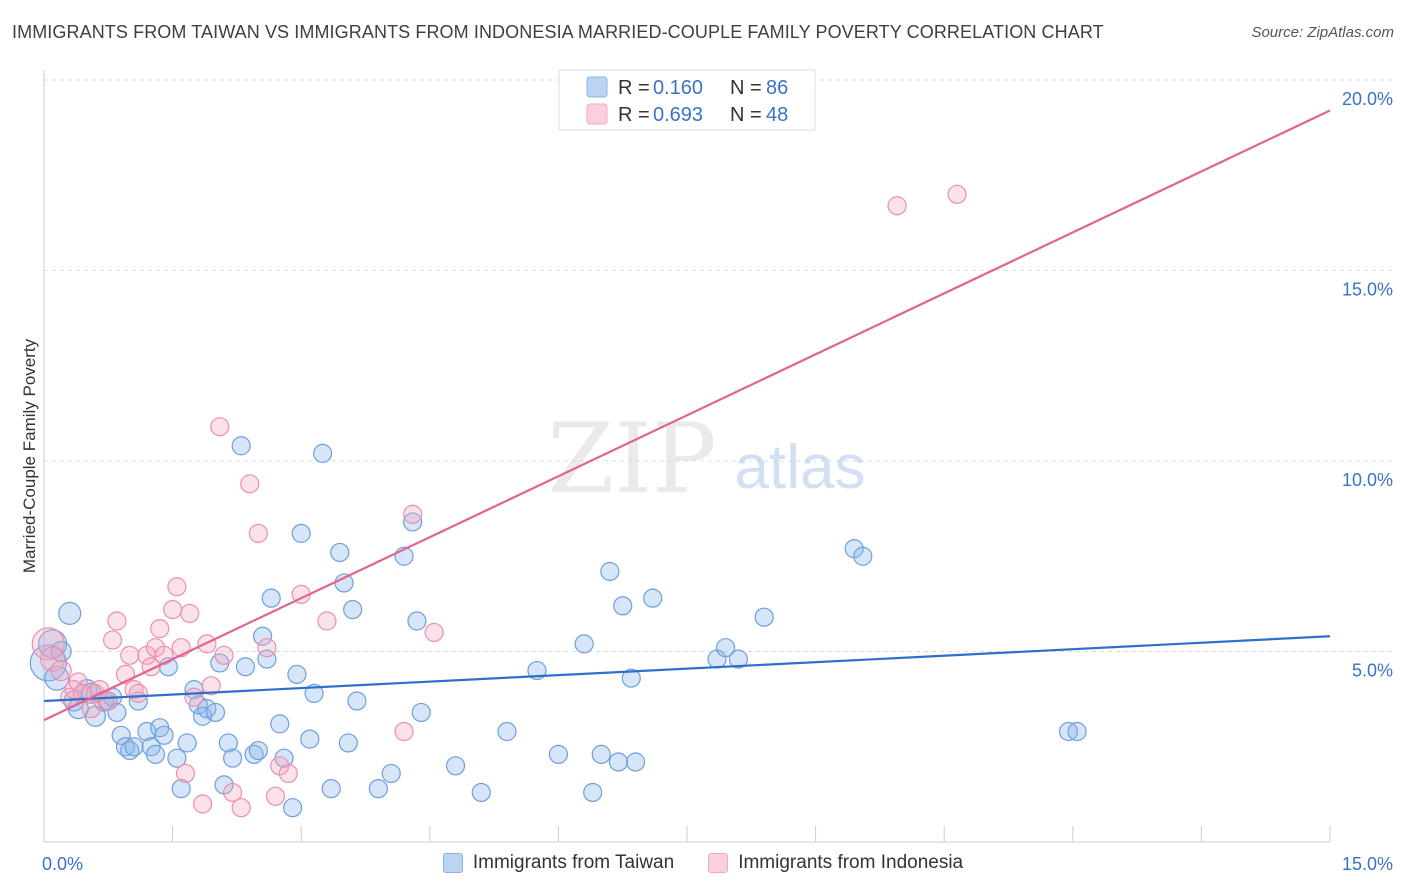  What do you see at coordinates (597, 114) in the screenshot?
I see `legend-swatch-indonesia` at bounding box center [597, 114].